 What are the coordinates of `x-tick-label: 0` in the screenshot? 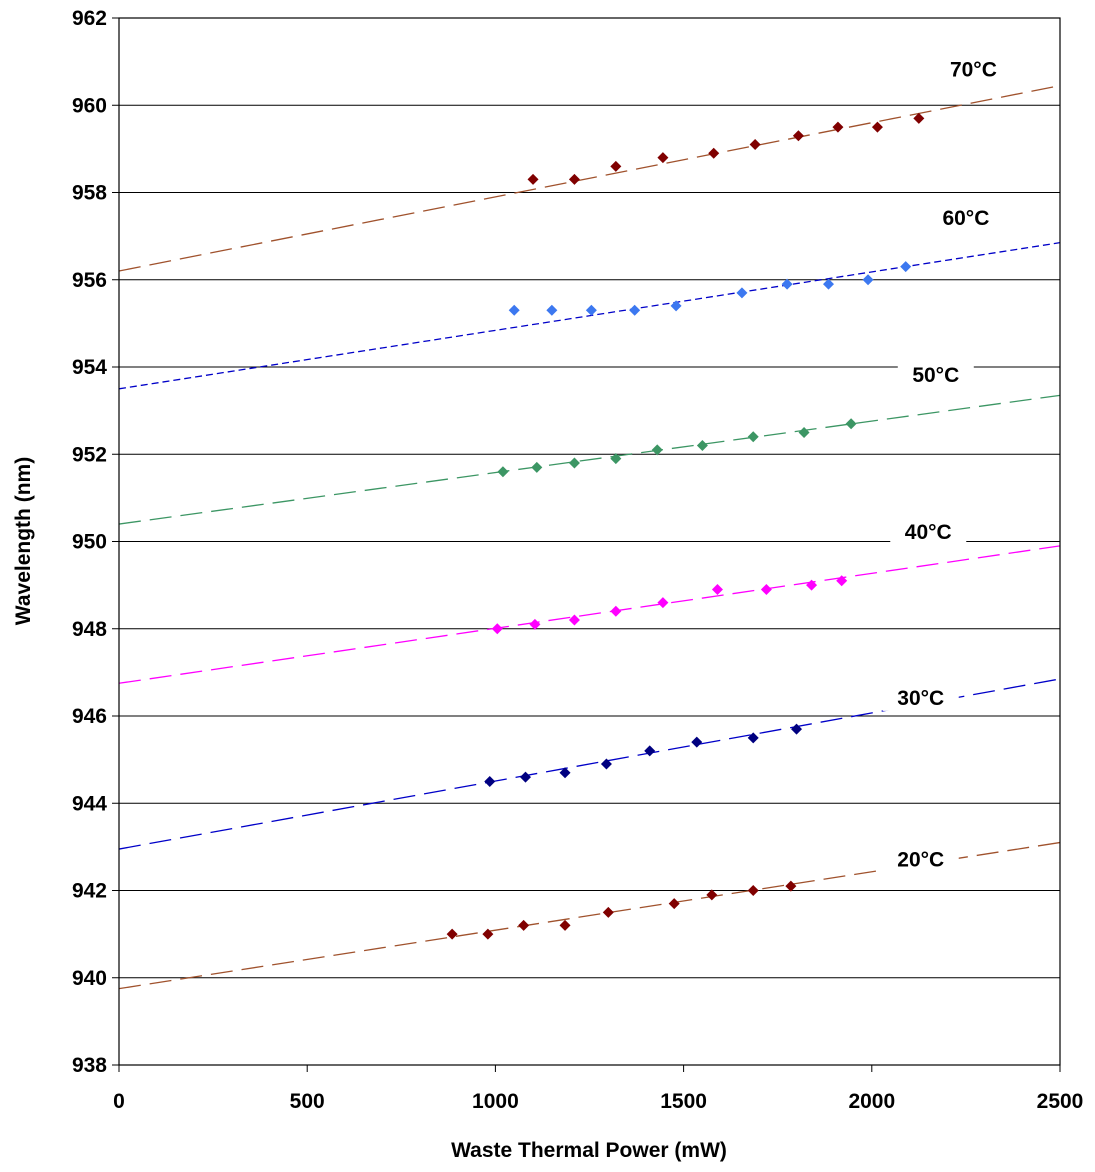 It's located at (119, 1101).